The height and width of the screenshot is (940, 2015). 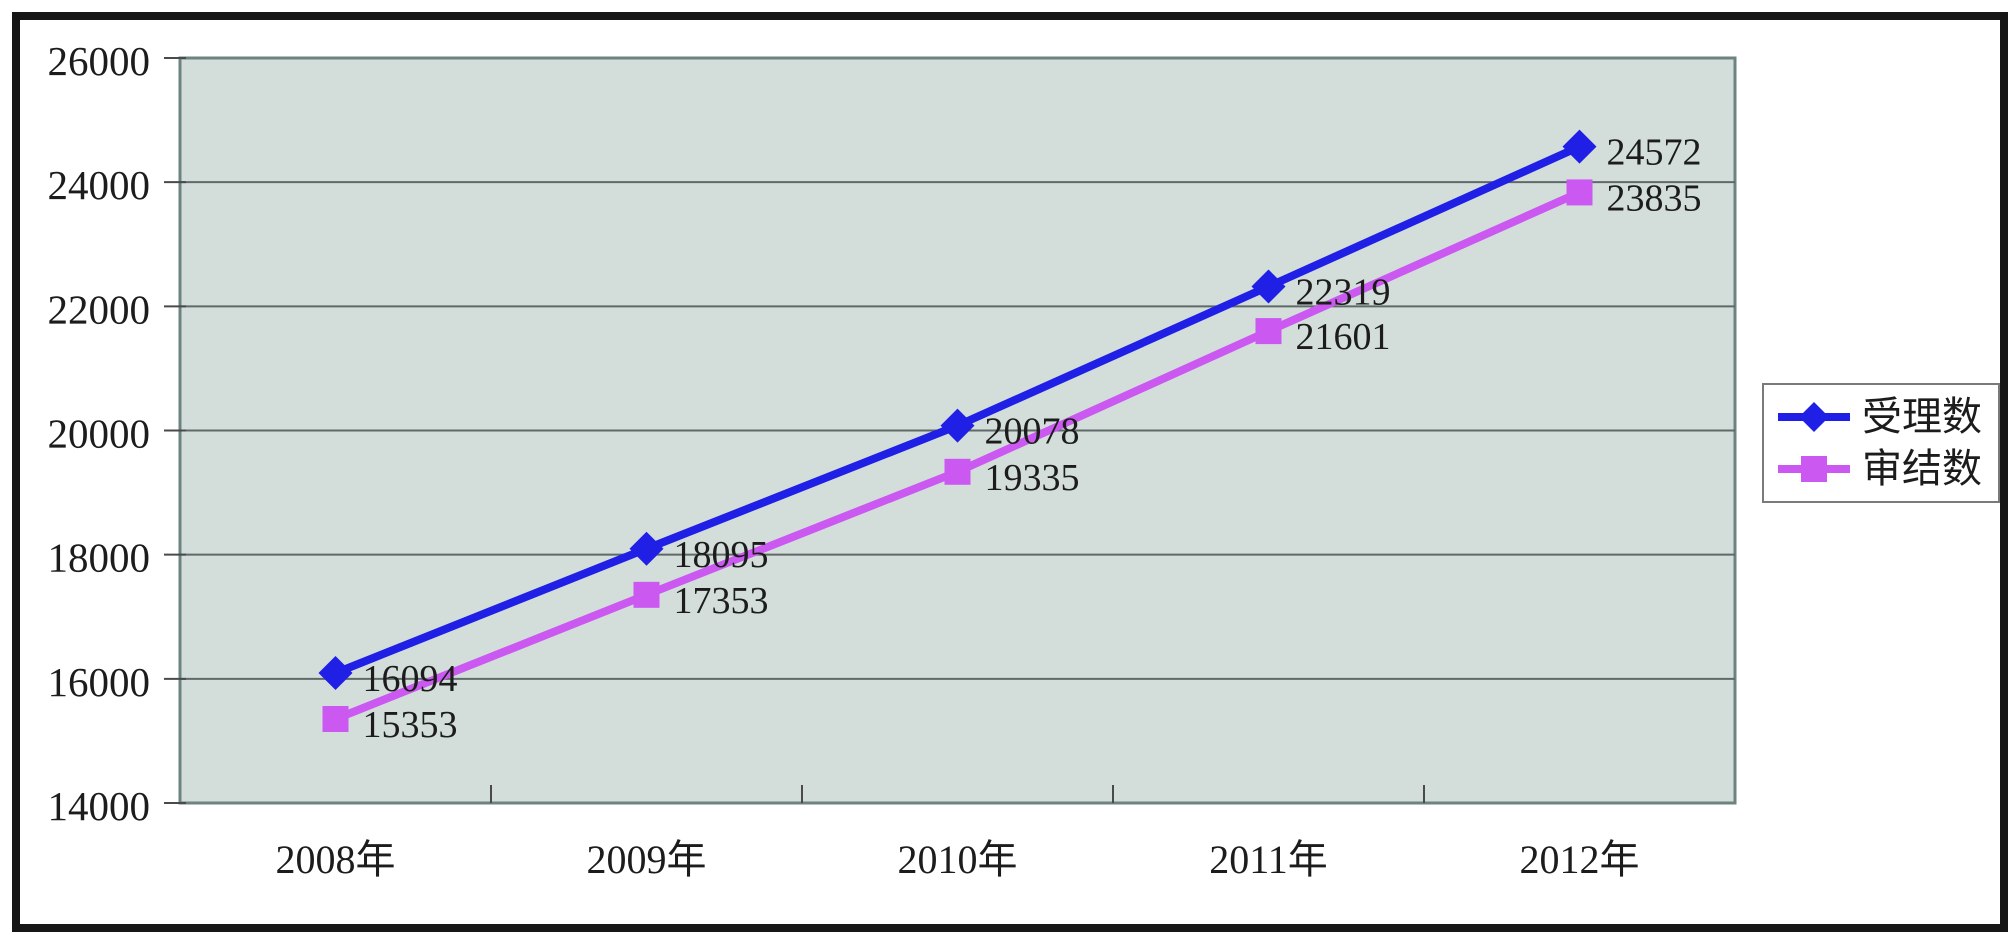 What do you see at coordinates (1922, 468) in the screenshot?
I see `legend-label-concluded: 审结数` at bounding box center [1922, 468].